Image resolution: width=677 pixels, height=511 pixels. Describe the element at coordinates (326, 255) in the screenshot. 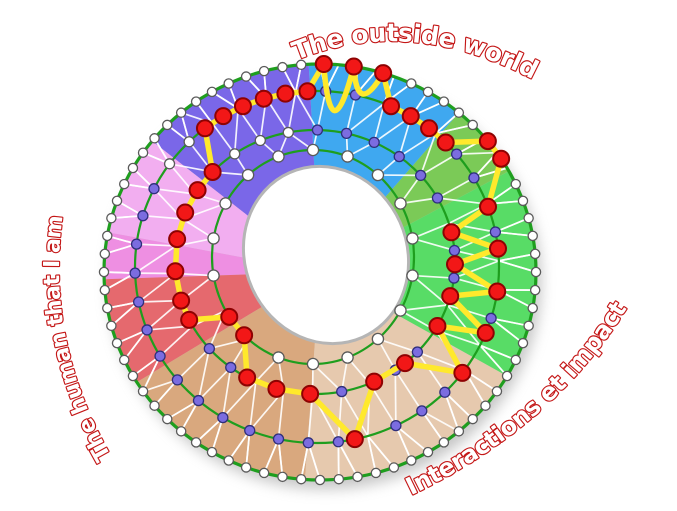

I see `donut-hole` at that location.